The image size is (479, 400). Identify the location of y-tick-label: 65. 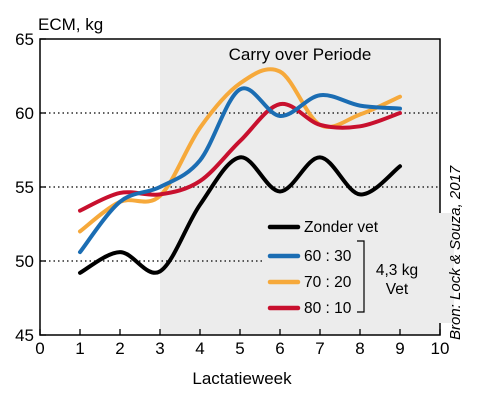
(24, 39).